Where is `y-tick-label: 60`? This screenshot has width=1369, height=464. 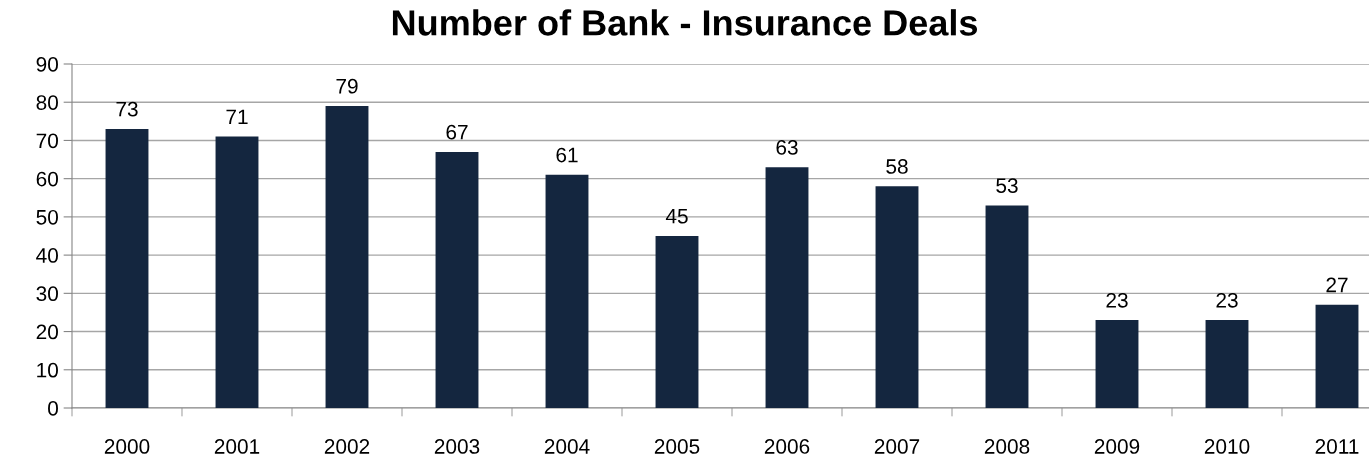
y-tick-label: 60 is located at coordinates (47, 179).